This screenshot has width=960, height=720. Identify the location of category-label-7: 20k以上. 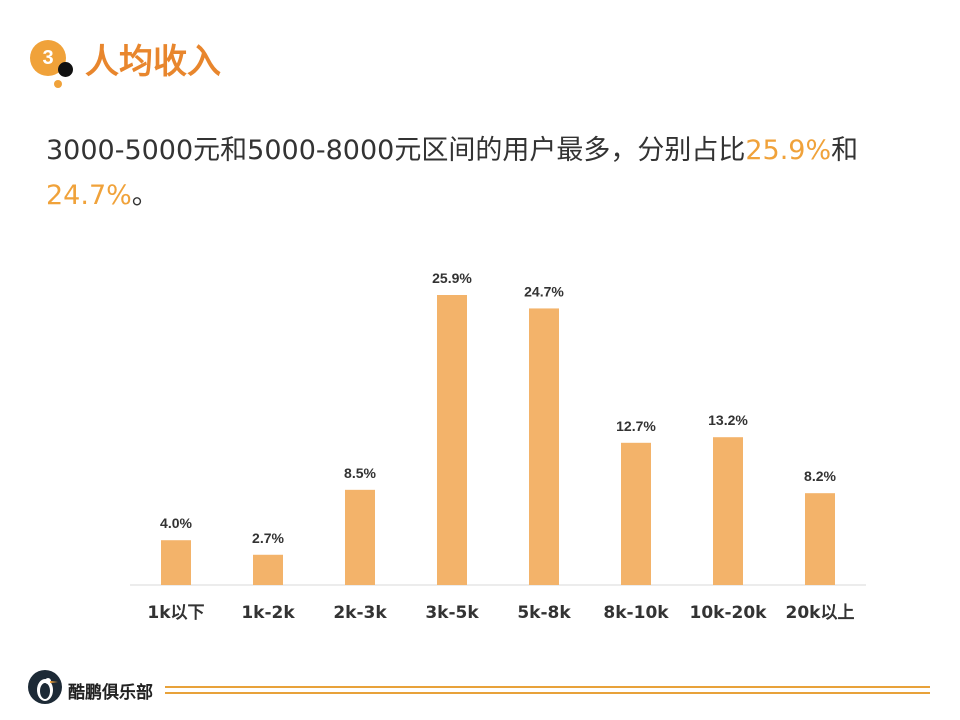
(820, 613).